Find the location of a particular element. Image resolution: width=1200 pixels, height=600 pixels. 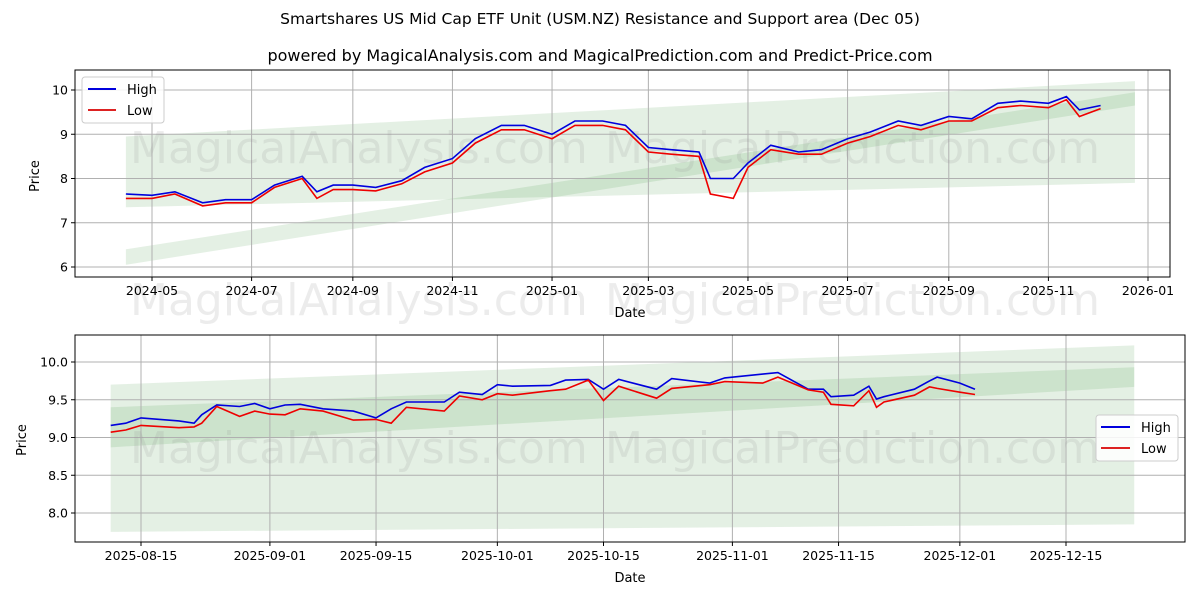

x-tick-label: 2025-03 is located at coordinates (648, 290).